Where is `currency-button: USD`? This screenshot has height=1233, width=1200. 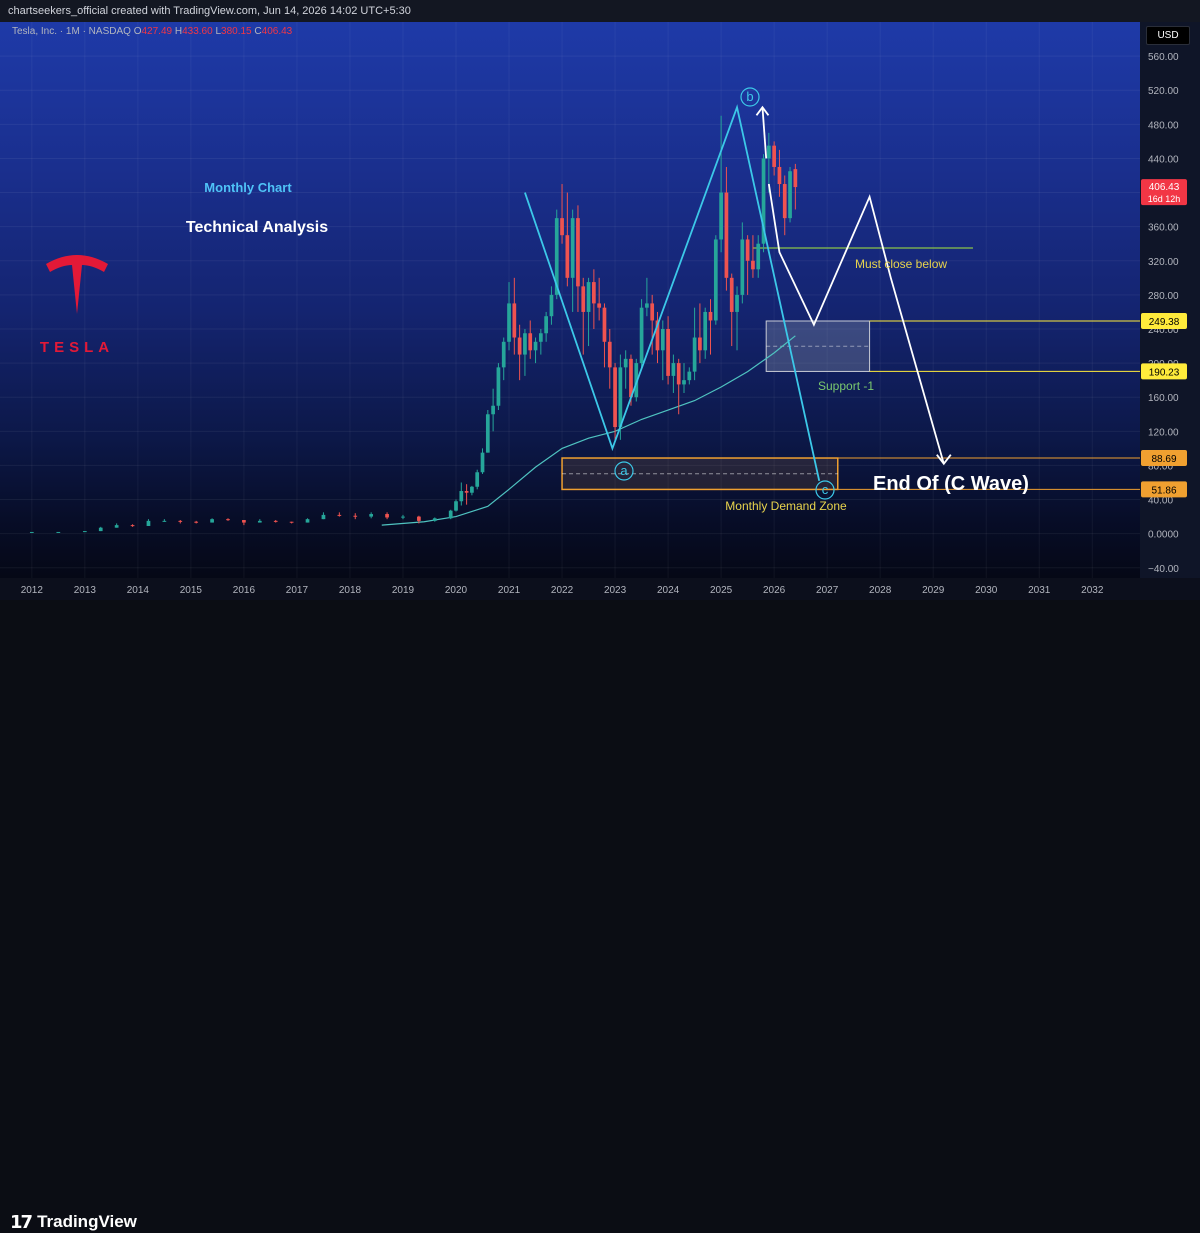 currency-button: USD is located at coordinates (1168, 35).